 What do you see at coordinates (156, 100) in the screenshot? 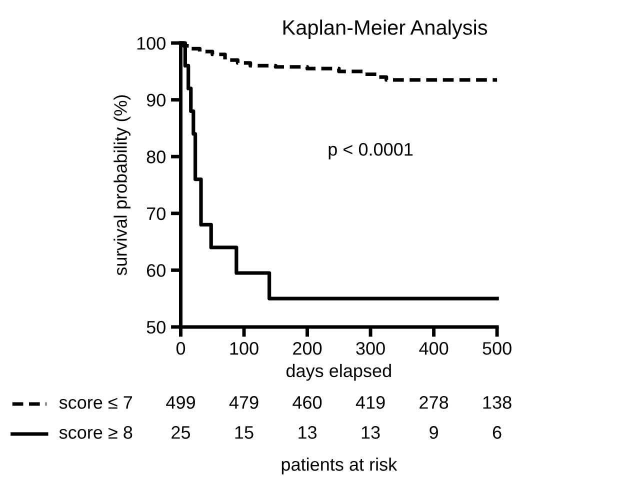
I see `y-tick-label: 90` at bounding box center [156, 100].